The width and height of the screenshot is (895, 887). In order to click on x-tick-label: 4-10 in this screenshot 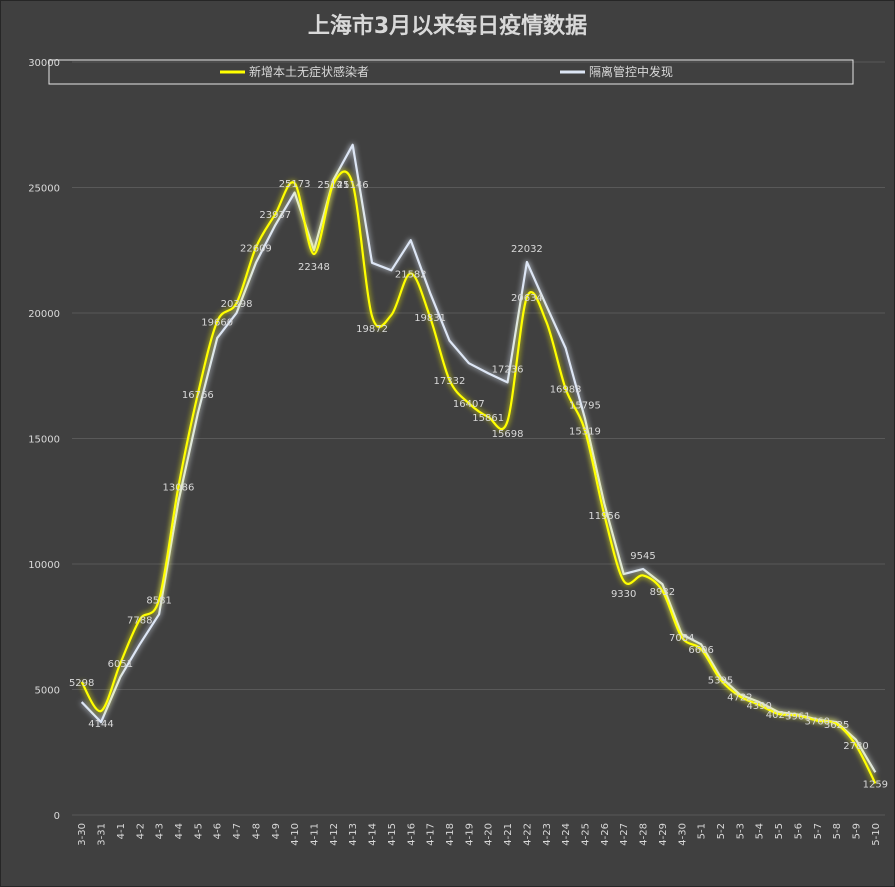, I will do `click(295, 834)`.